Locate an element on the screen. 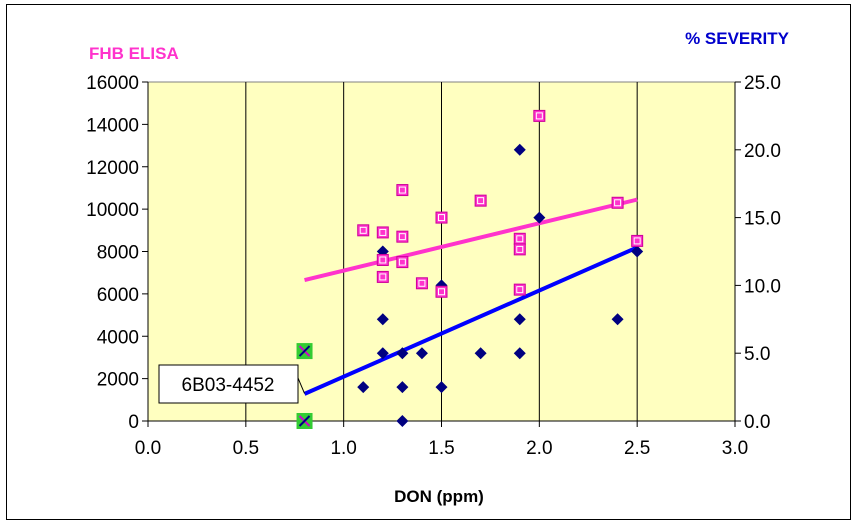  annotation-callout: 6B03-4452 is located at coordinates (231, 384).